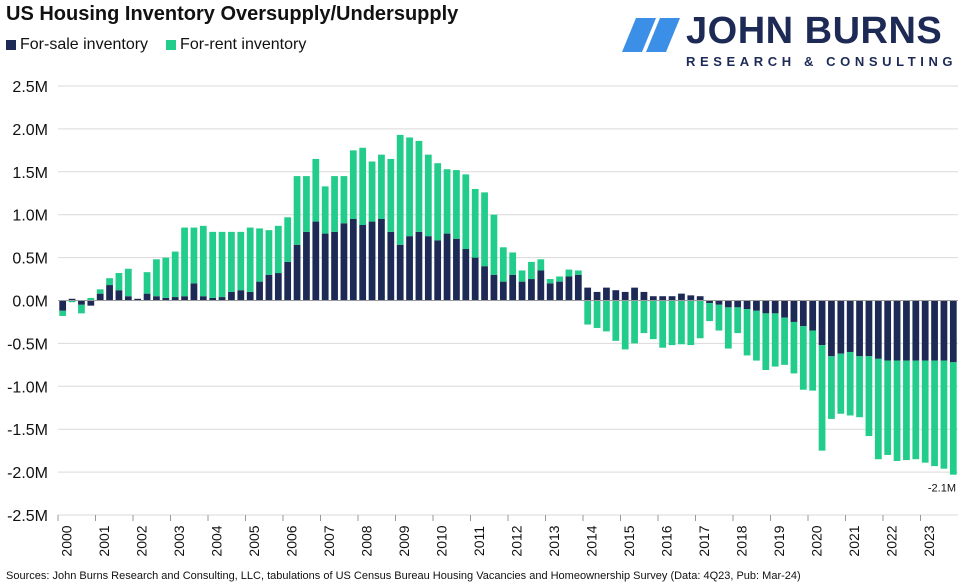 The image size is (962, 588). Describe the element at coordinates (179, 540) in the screenshot. I see `x-tick-label: 2003` at that location.